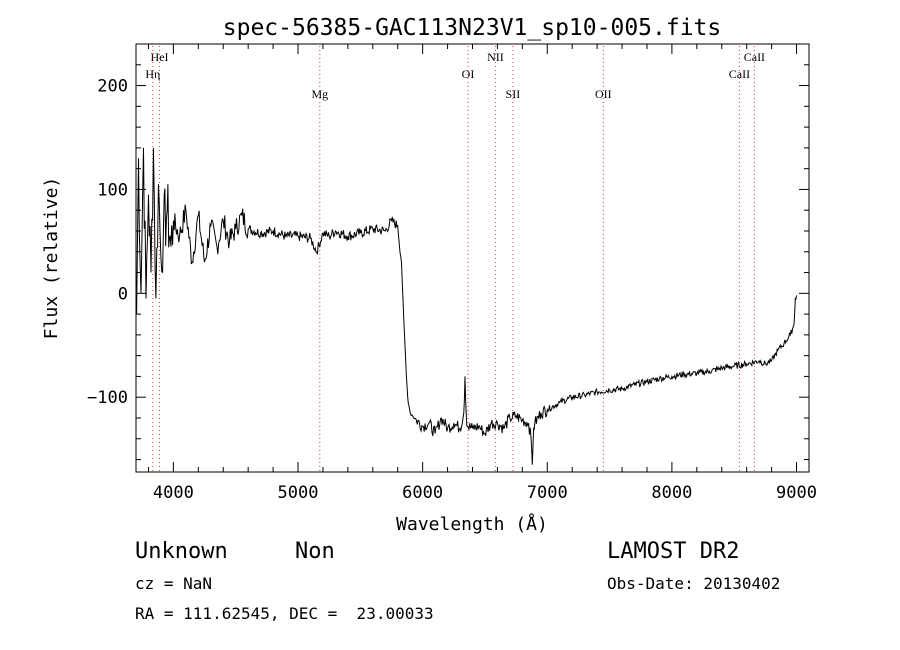 This screenshot has width=900, height=650. Describe the element at coordinates (152, 74) in the screenshot. I see `spectral-line-label: Hη` at that location.